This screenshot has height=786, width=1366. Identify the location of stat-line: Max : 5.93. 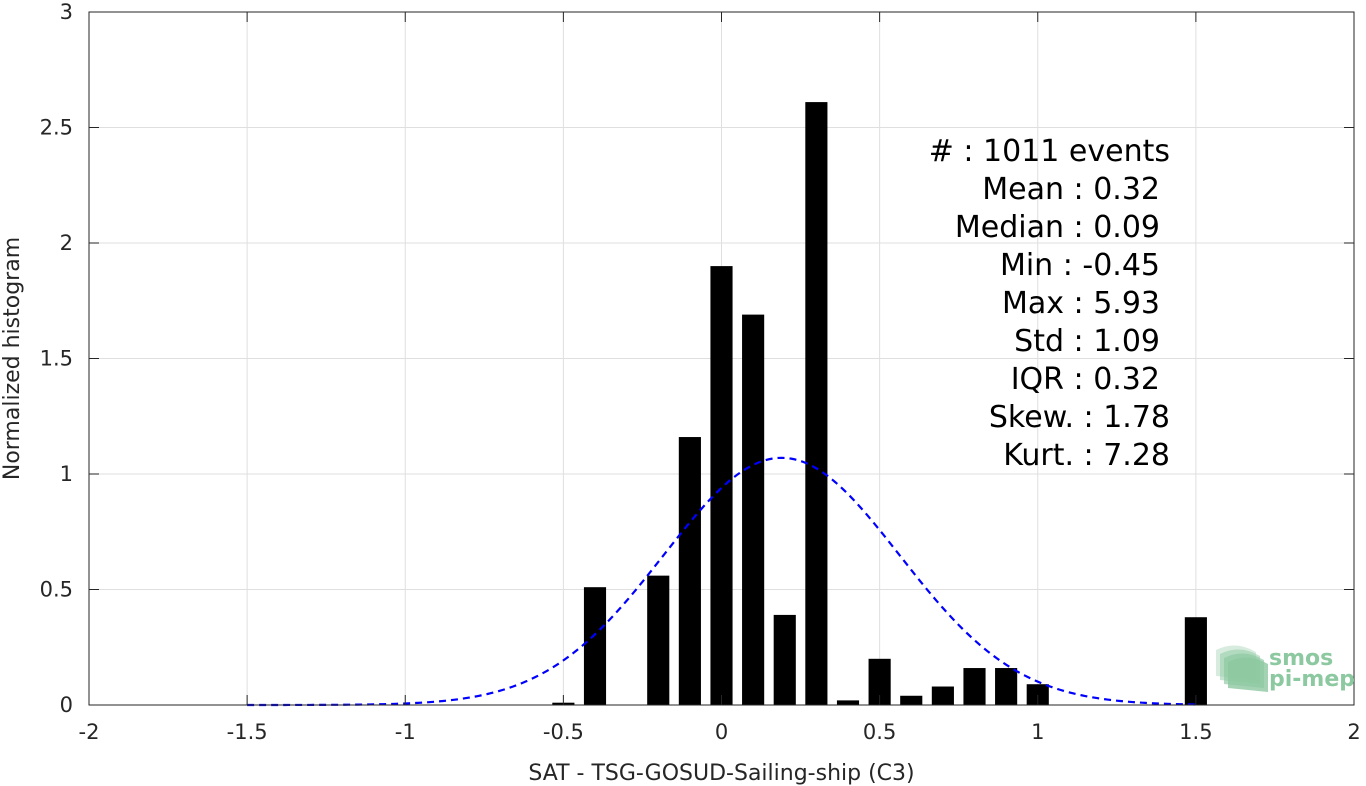
(1081, 303).